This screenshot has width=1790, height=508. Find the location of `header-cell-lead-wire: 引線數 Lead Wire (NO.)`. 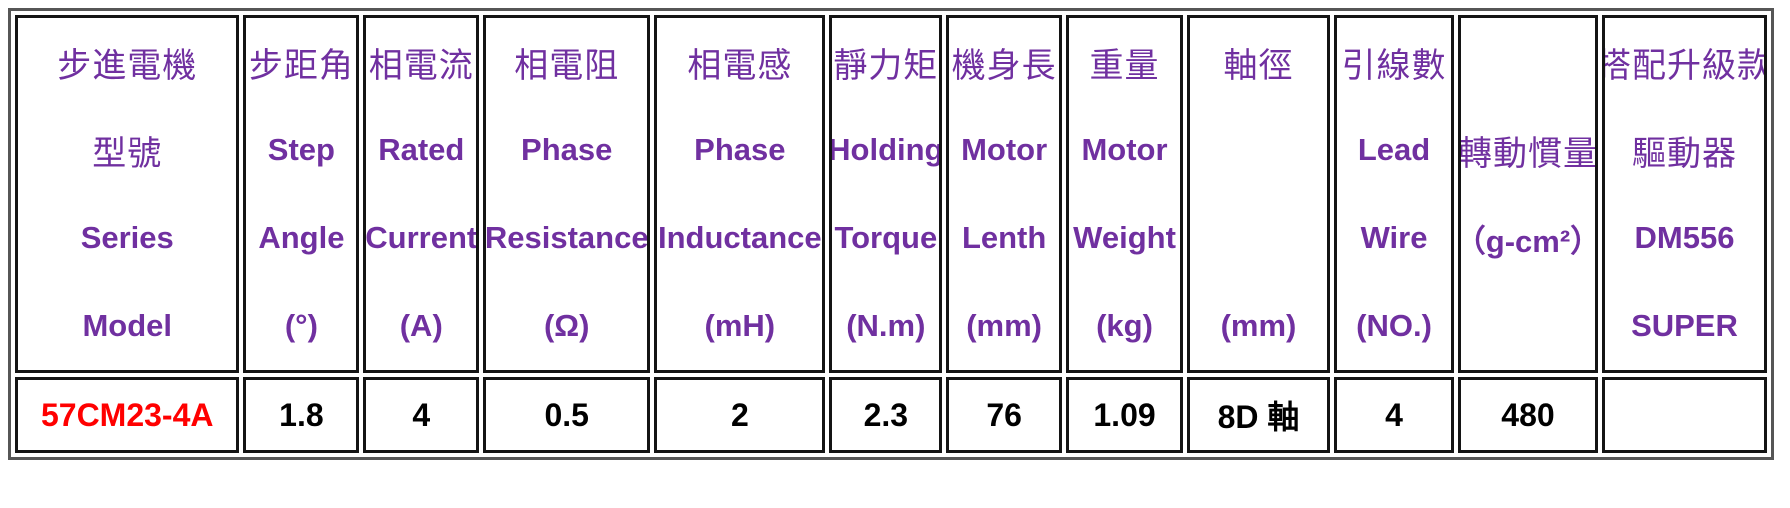

header-cell-lead-wire: 引線數 Lead Wire (NO.) is located at coordinates (1394, 194).